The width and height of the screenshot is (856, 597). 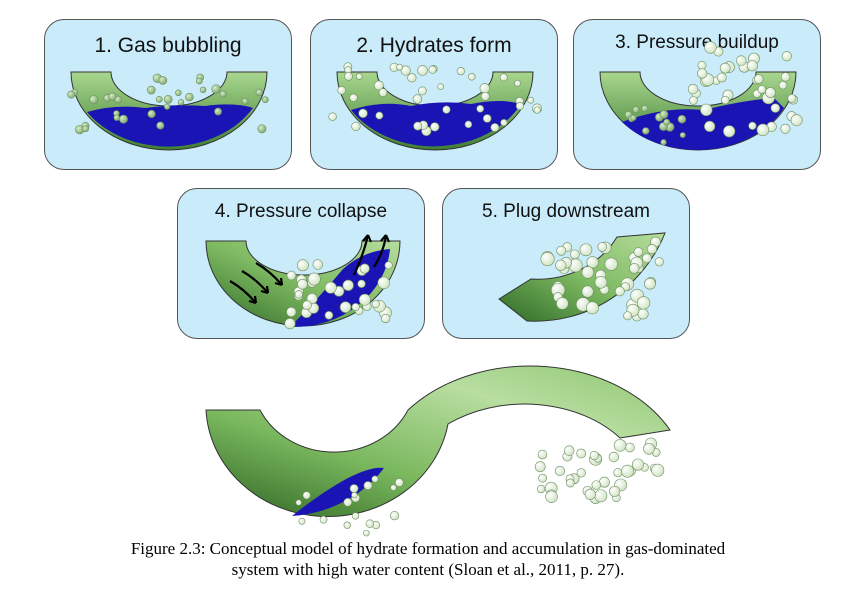 I want to click on hydrate-particles, so click(x=435, y=99).